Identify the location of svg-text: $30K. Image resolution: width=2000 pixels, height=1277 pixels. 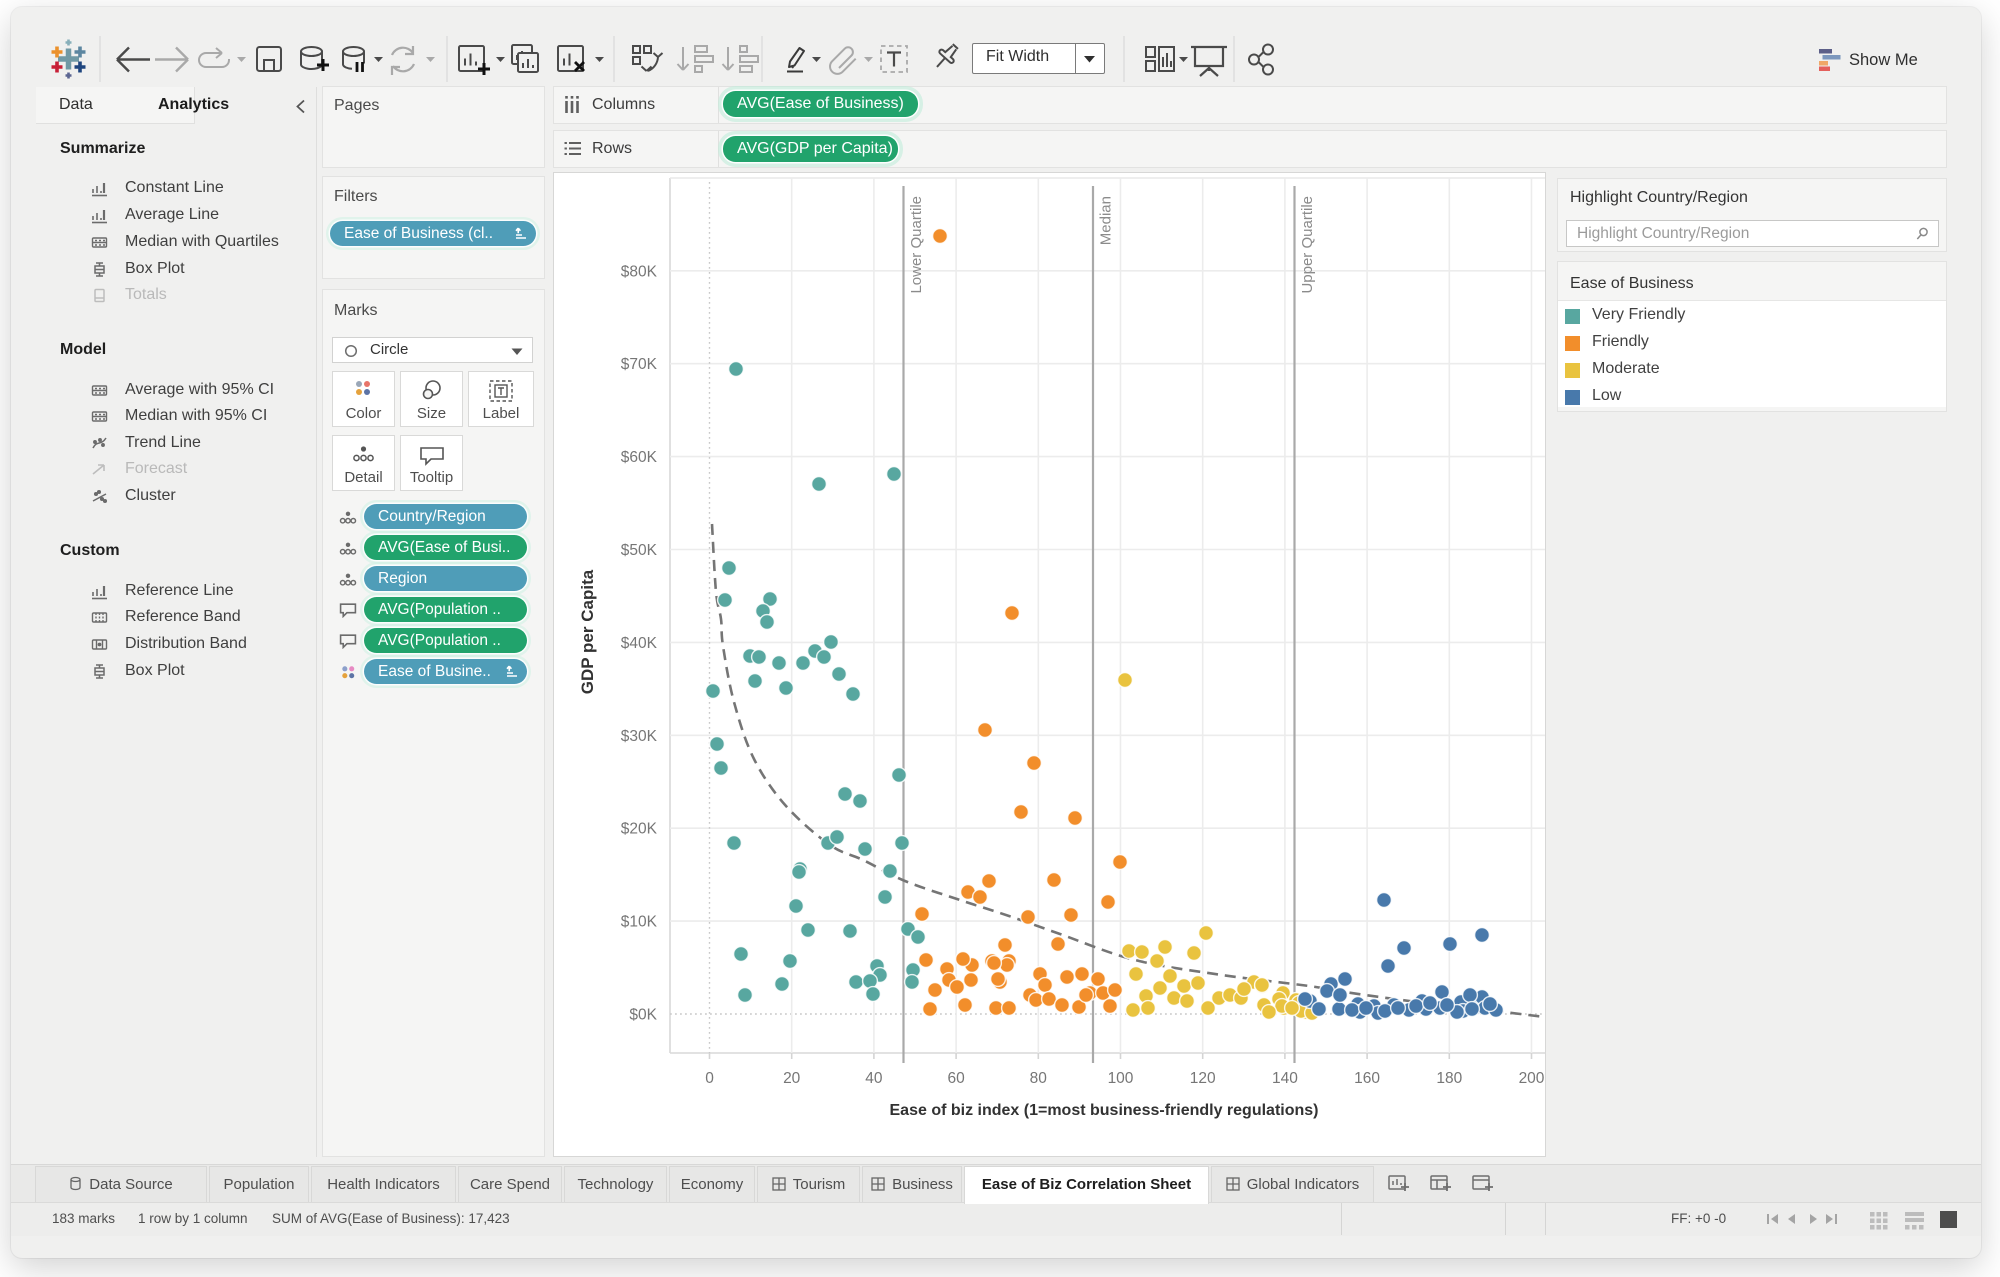
(639, 736).